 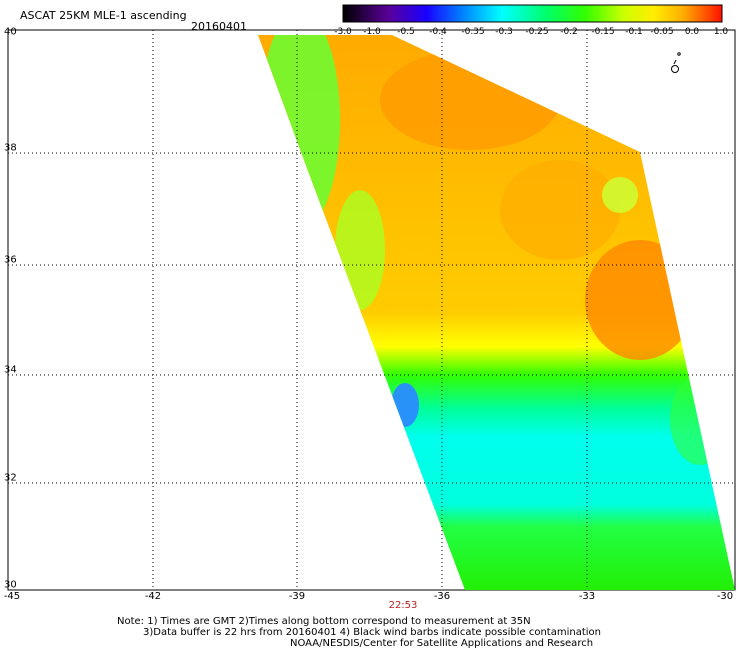 What do you see at coordinates (662, 32) in the screenshot?
I see `colorbar-label: -0.05` at bounding box center [662, 32].